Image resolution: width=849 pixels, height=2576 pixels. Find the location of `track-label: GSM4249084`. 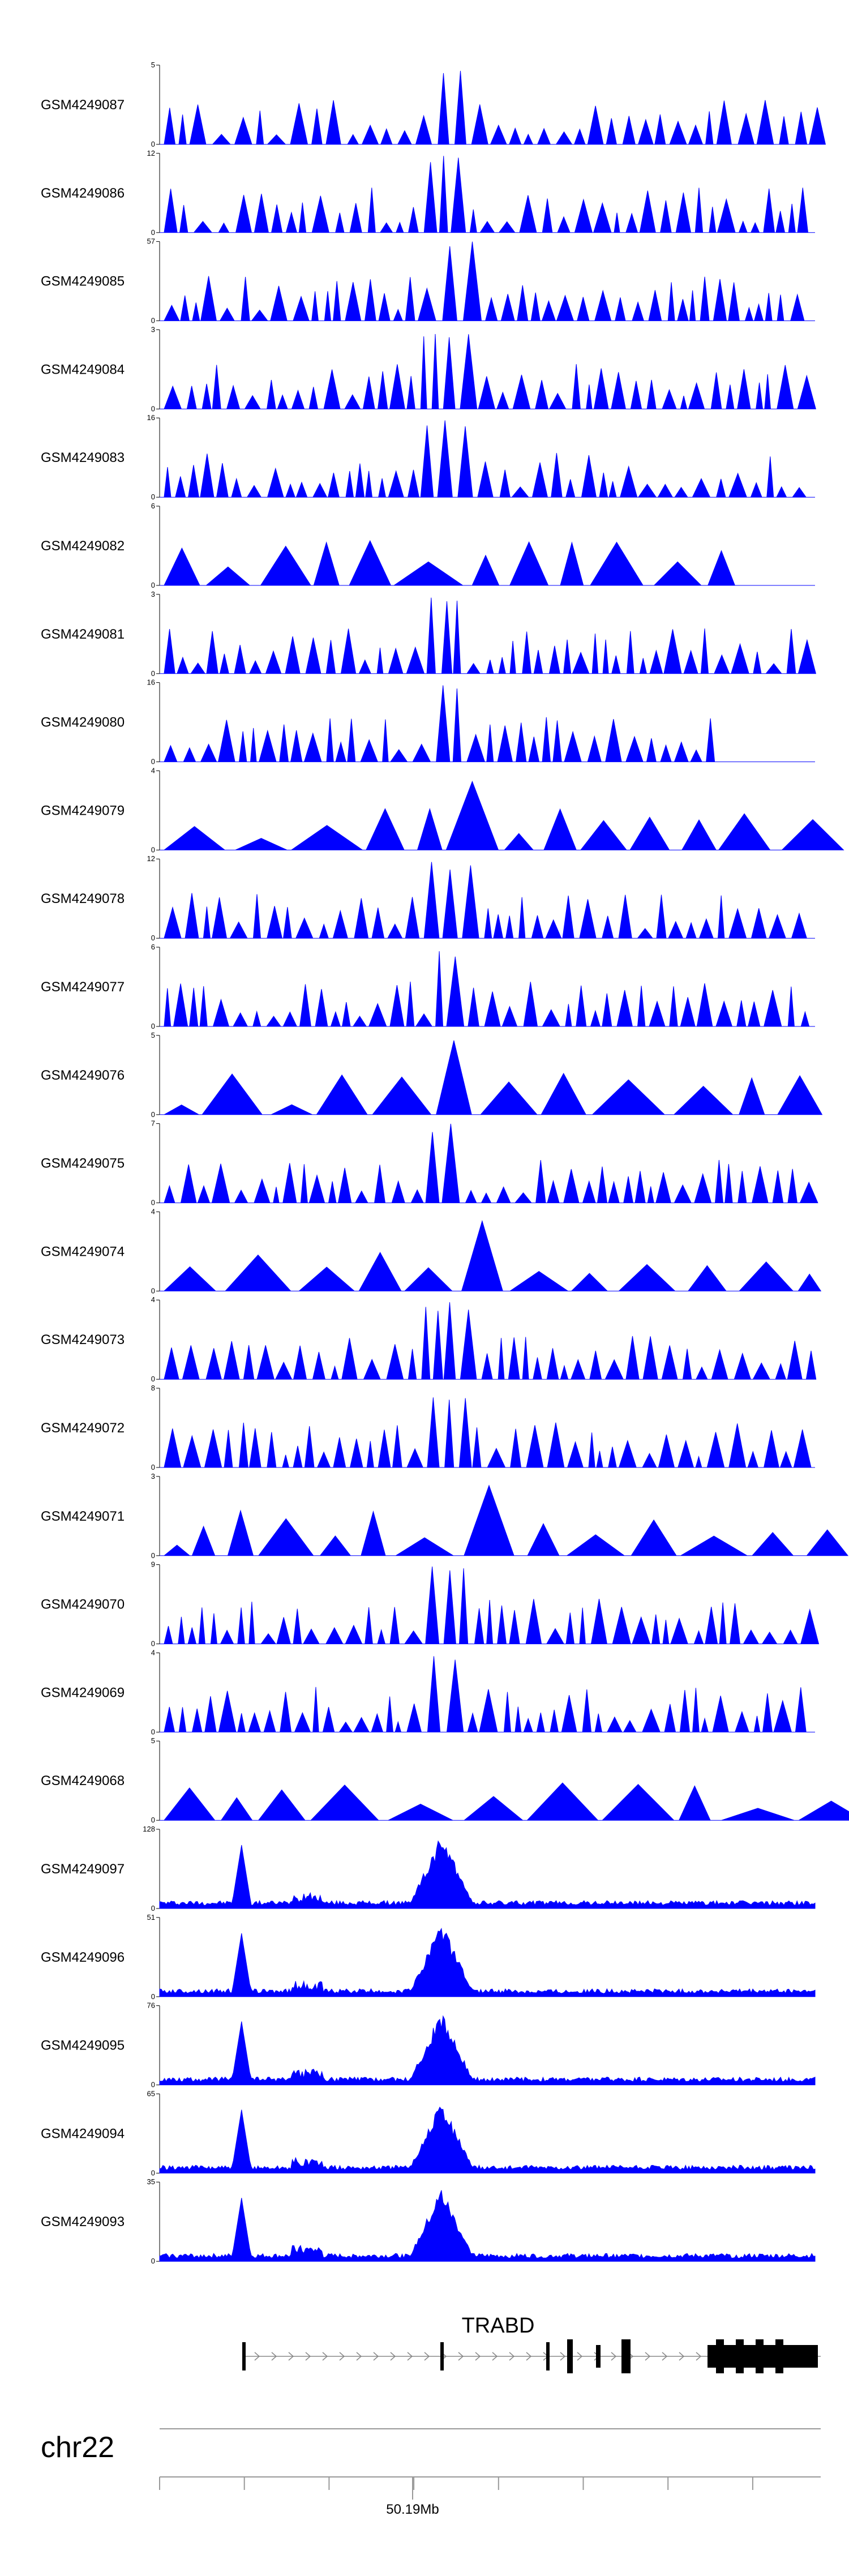

track-label: GSM4249084 is located at coordinates (83, 369).